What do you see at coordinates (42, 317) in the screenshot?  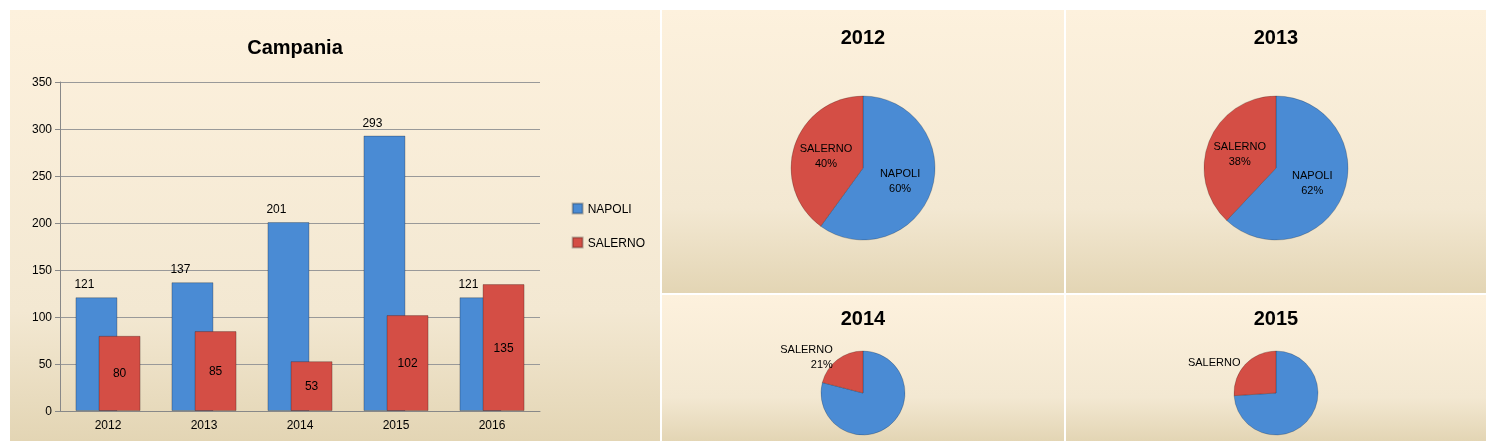 I see `y-tick-label: 100` at bounding box center [42, 317].